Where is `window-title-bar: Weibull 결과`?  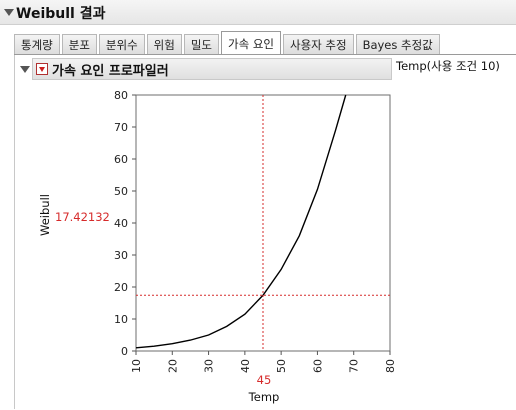 window-title-bar: Weibull 결과 is located at coordinates (258, 12).